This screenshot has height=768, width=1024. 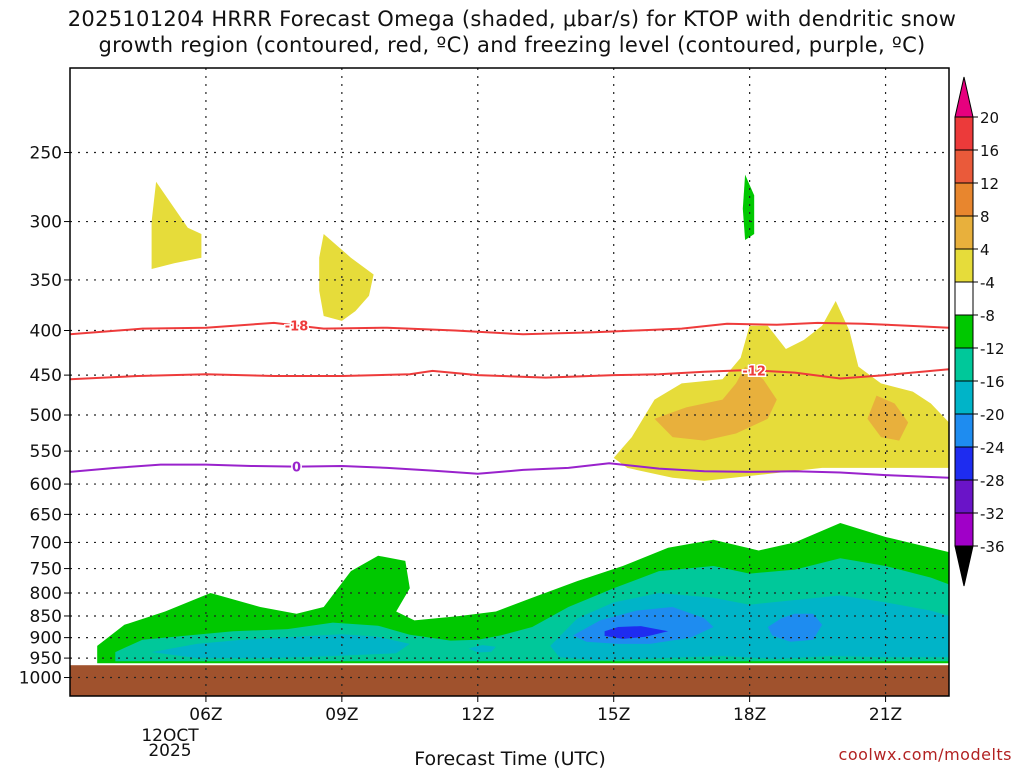 What do you see at coordinates (885, 715) in the screenshot?
I see `x-tick-label: 21Z` at bounding box center [885, 715].